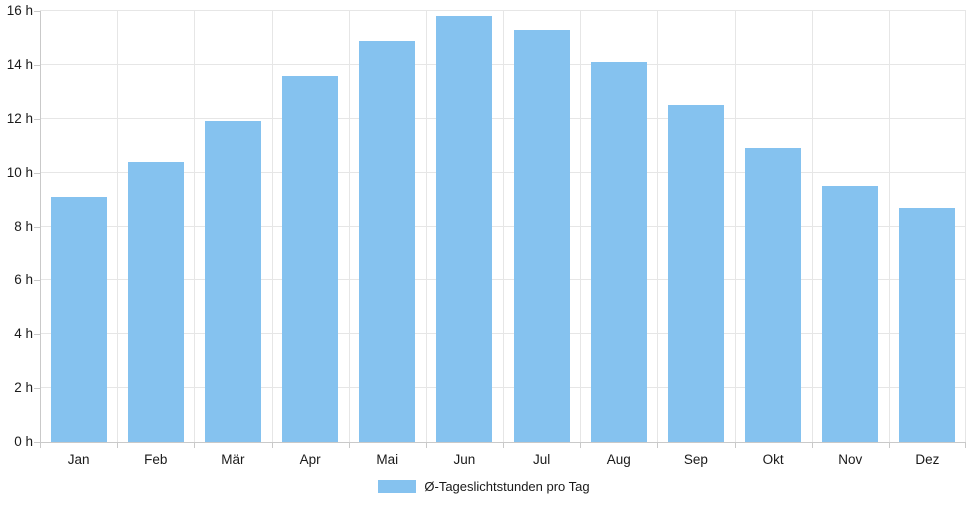 The width and height of the screenshot is (968, 508). What do you see at coordinates (19, 118) in the screenshot?
I see `y-axis-tick-label: 12 h` at bounding box center [19, 118].